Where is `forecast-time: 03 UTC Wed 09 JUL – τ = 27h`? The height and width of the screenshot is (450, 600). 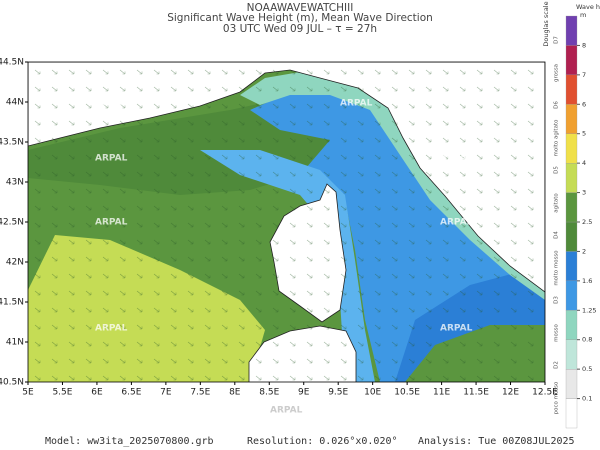 forecast-time: 03 UTC Wed 09 JUL – τ = 27h is located at coordinates (300, 29).